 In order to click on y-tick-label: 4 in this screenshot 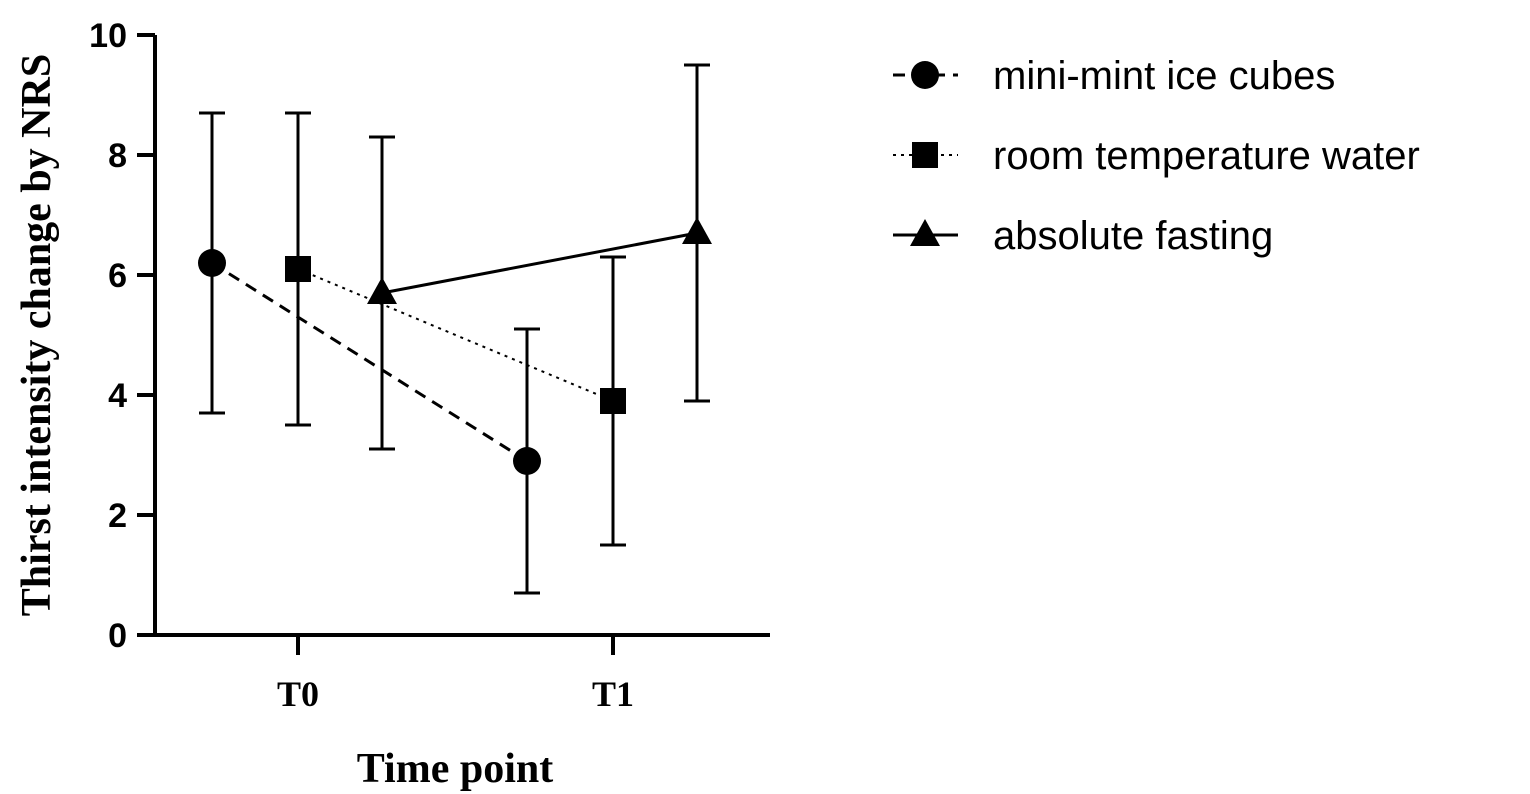, I will do `click(117, 396)`.